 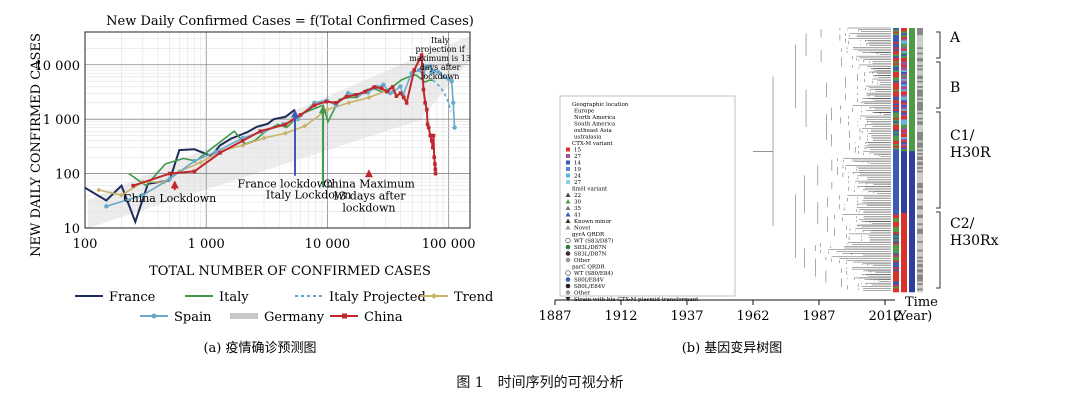 What do you see at coordinates (323, 109) in the screenshot?
I see `annotation-italy-lockdown-arrowhead` at bounding box center [323, 109].